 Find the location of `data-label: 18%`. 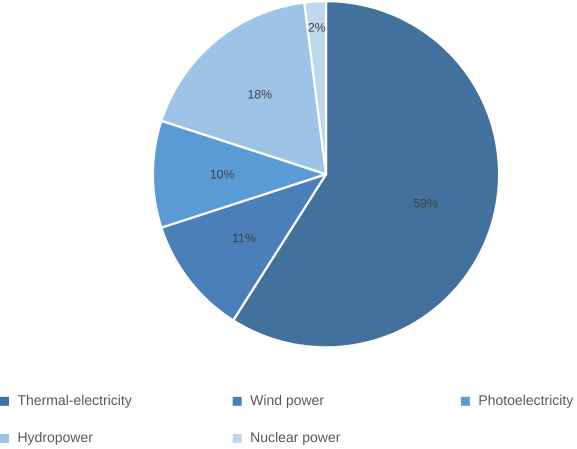

data-label: 18% is located at coordinates (260, 94).